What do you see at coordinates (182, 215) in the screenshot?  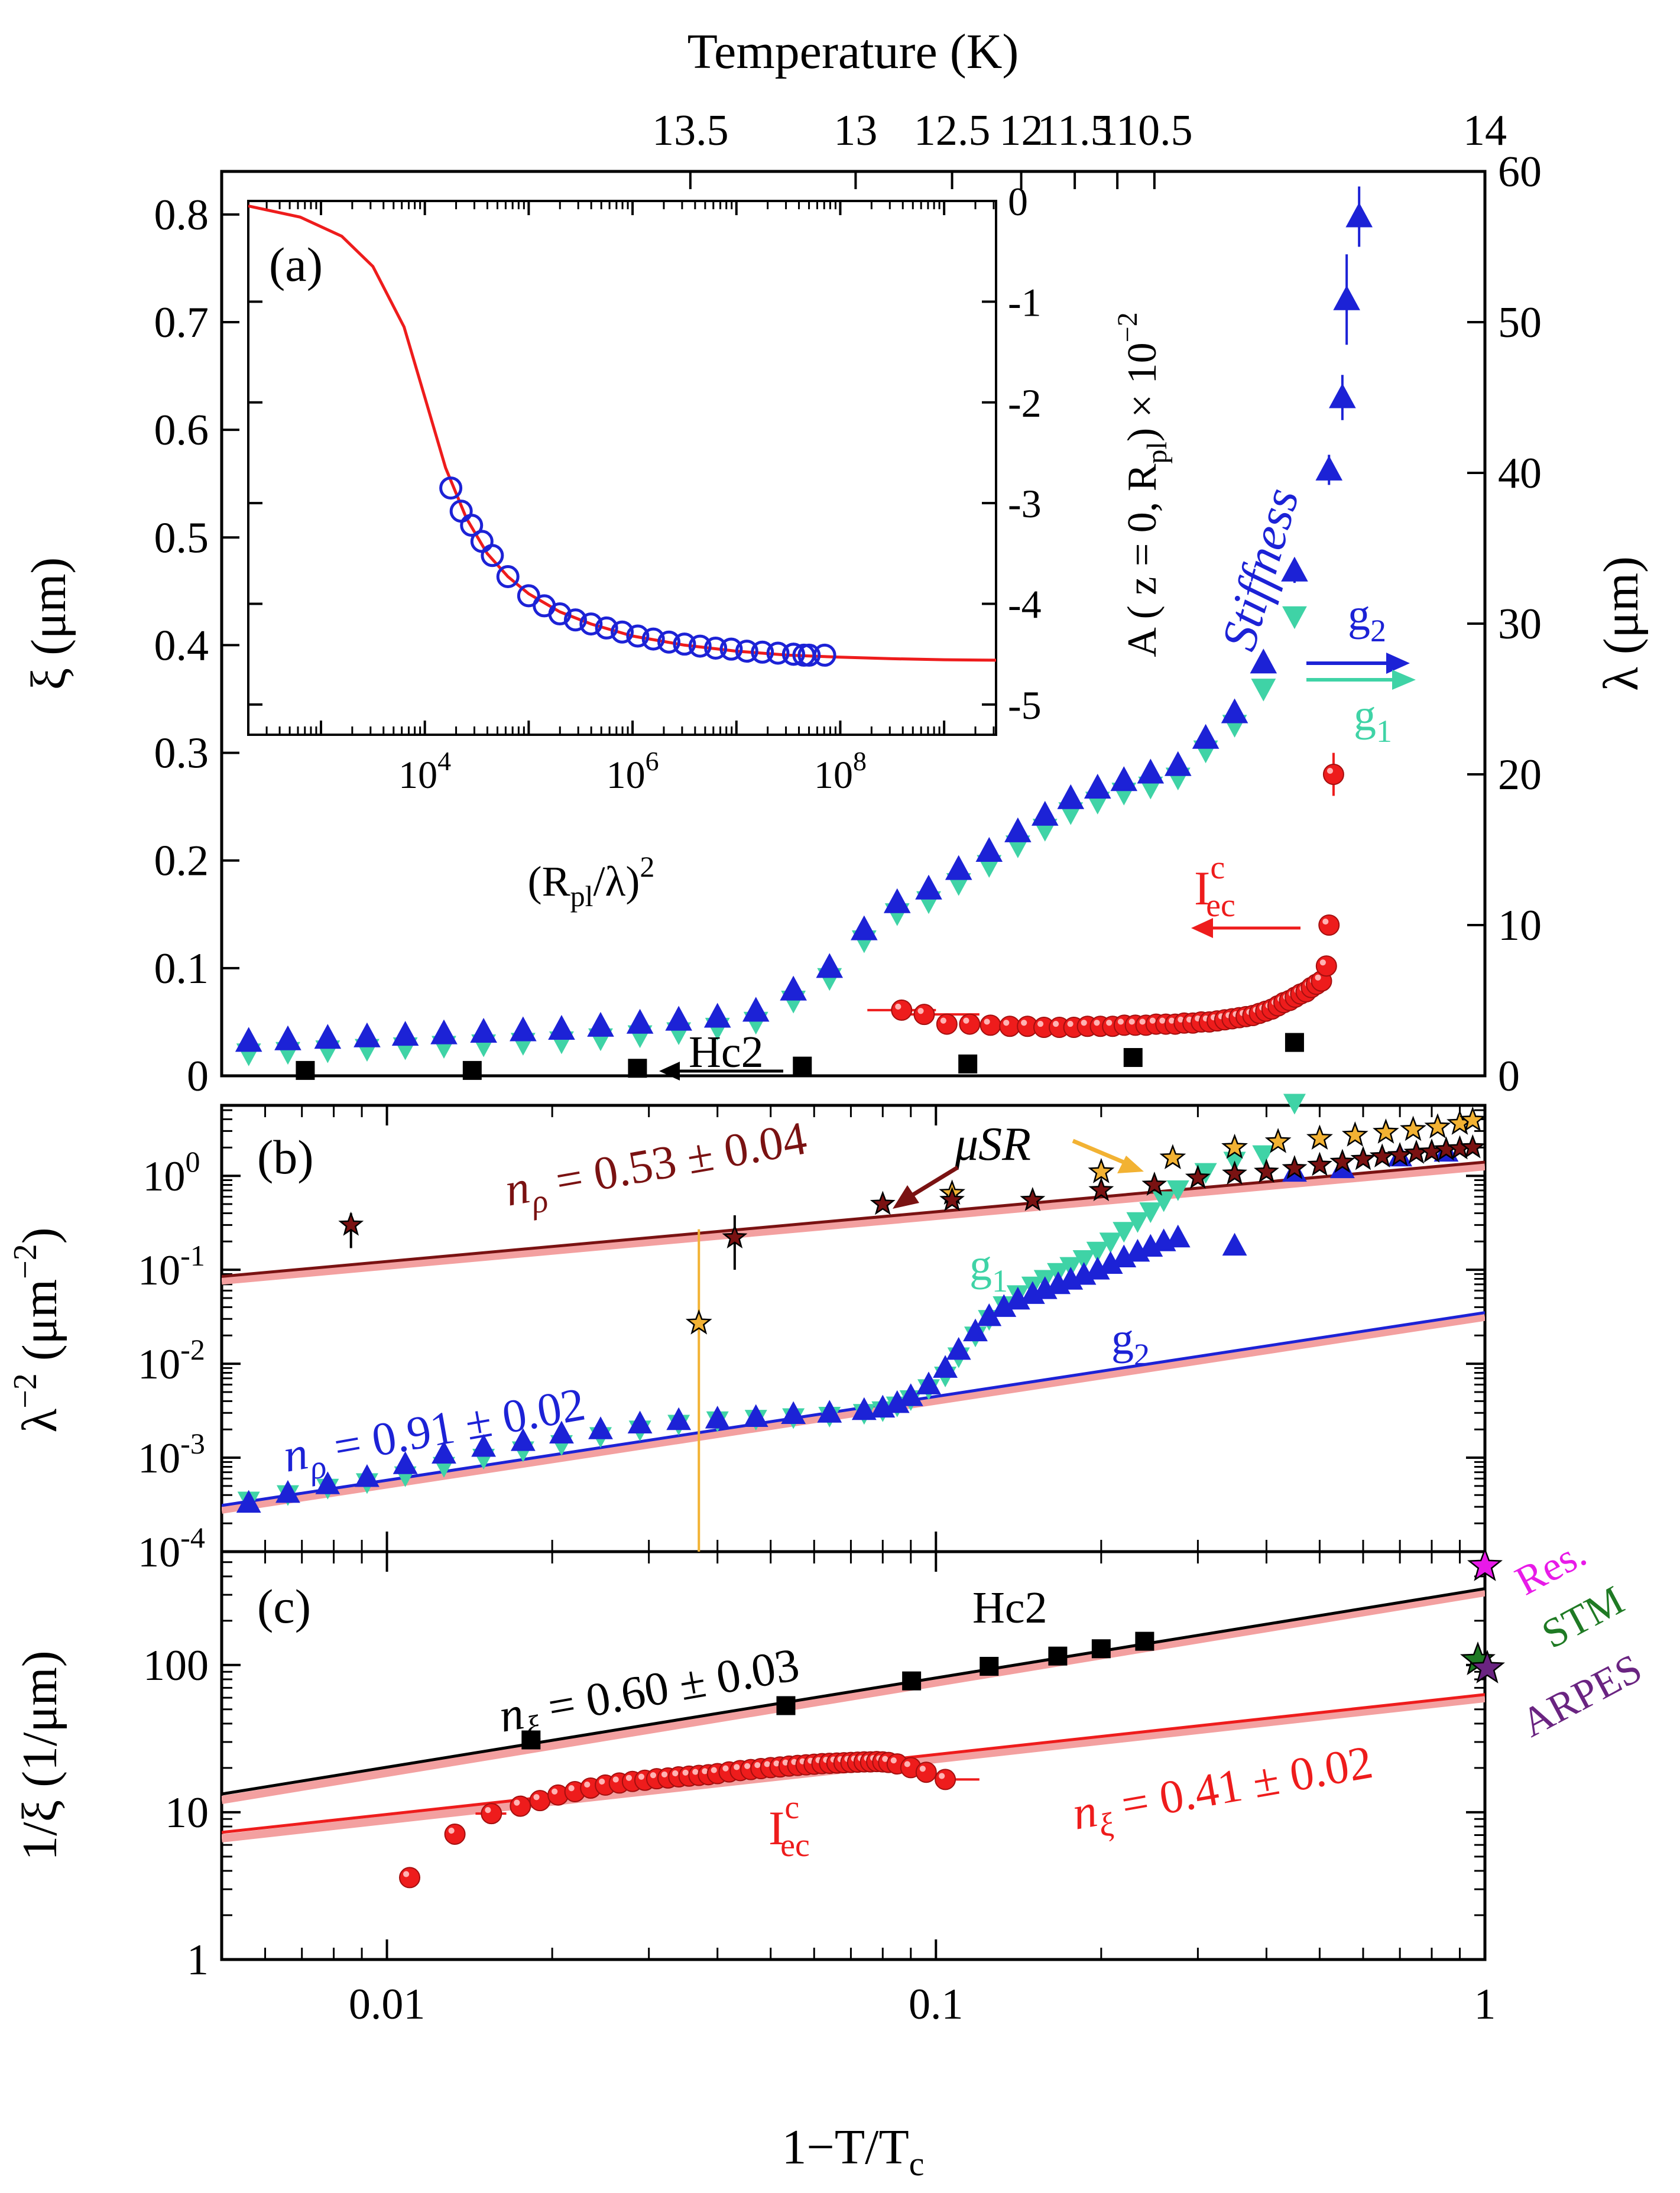 I see `y-tick-label: 0.8` at bounding box center [182, 215].